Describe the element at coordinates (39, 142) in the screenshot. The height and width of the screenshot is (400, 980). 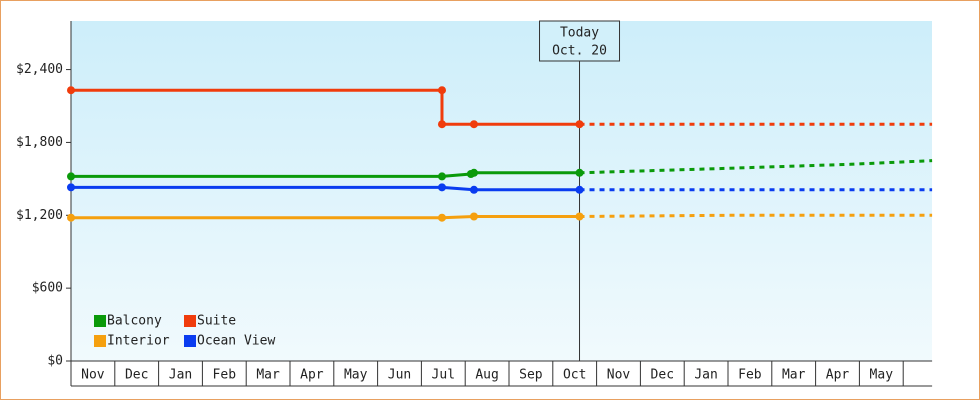
I see `y-tick-label: $1,800` at that location.